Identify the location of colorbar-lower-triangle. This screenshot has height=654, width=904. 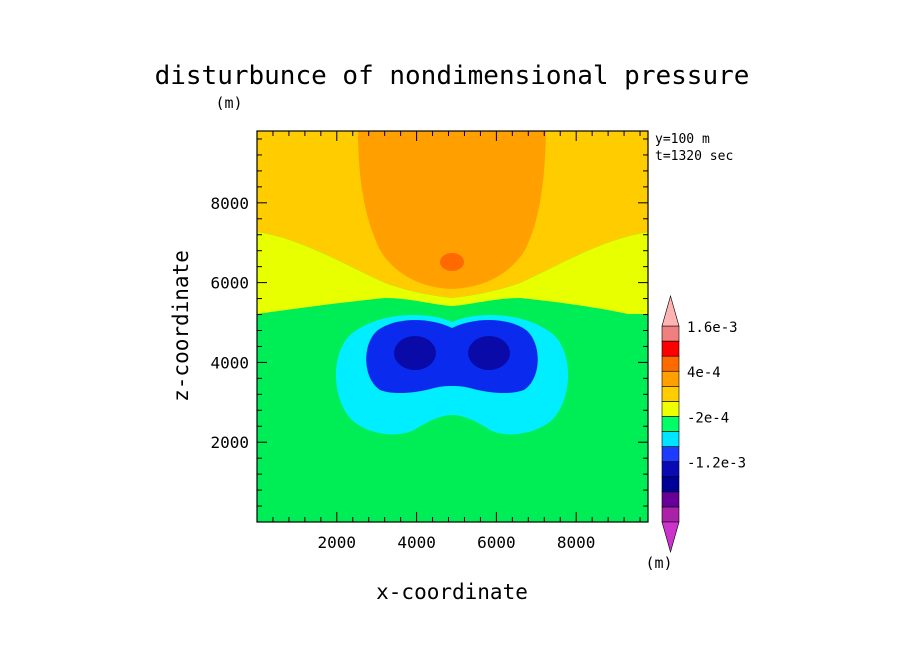
(670, 537).